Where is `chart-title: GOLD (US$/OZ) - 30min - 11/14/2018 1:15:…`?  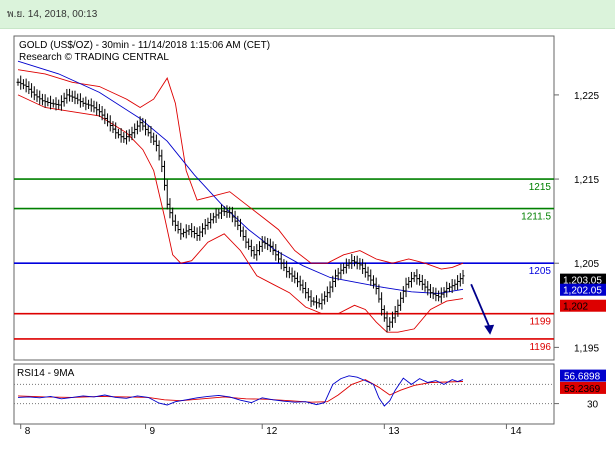
chart-title: GOLD (US$/OZ) - 30min - 11/14/2018 1:15:… is located at coordinates (144, 45).